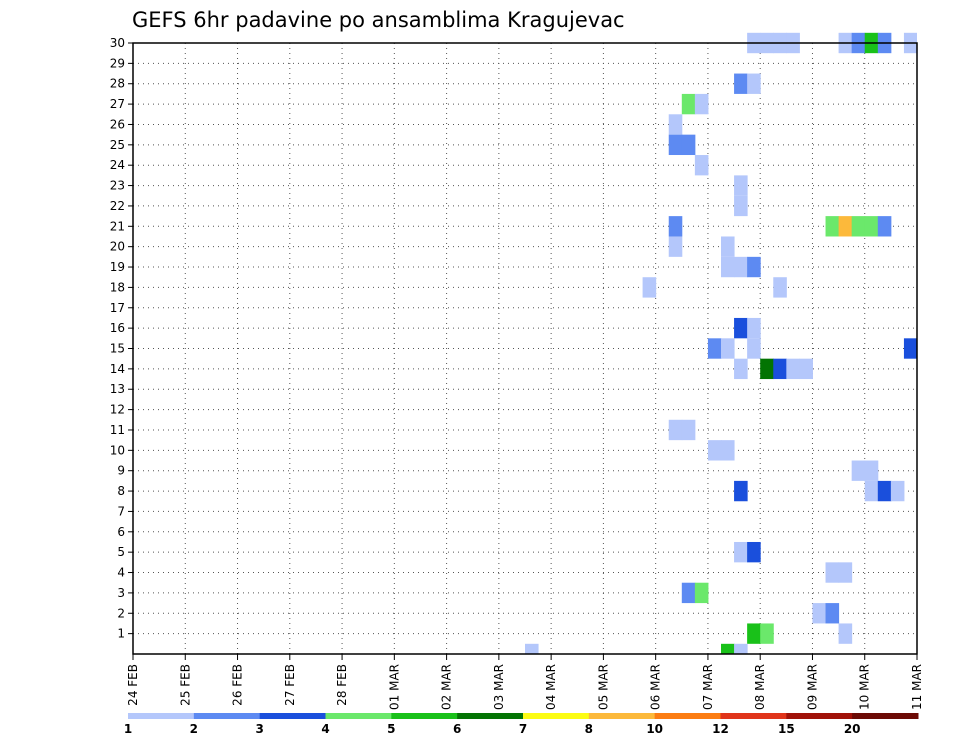  I want to click on colorbar-label: 12, so click(720, 729).